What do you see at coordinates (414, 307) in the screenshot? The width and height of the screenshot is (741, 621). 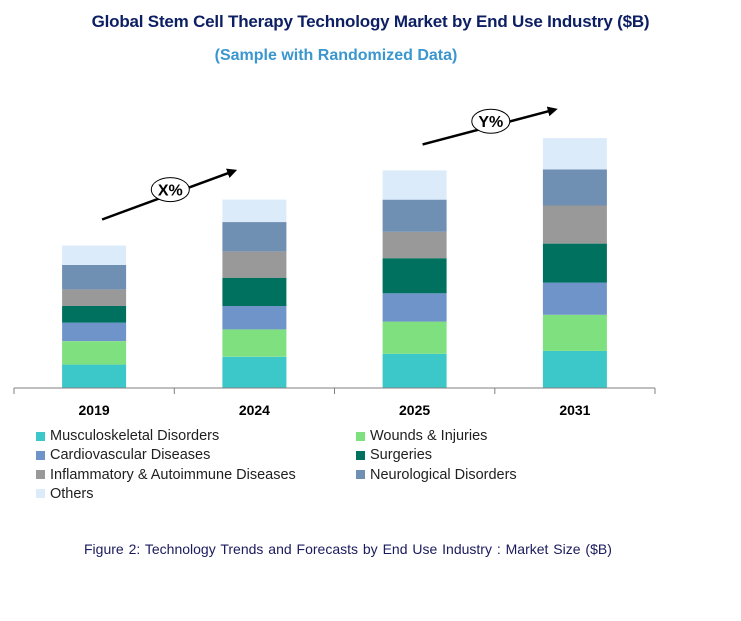 I see `bar-2025-cardiovascular-diseases` at bounding box center [414, 307].